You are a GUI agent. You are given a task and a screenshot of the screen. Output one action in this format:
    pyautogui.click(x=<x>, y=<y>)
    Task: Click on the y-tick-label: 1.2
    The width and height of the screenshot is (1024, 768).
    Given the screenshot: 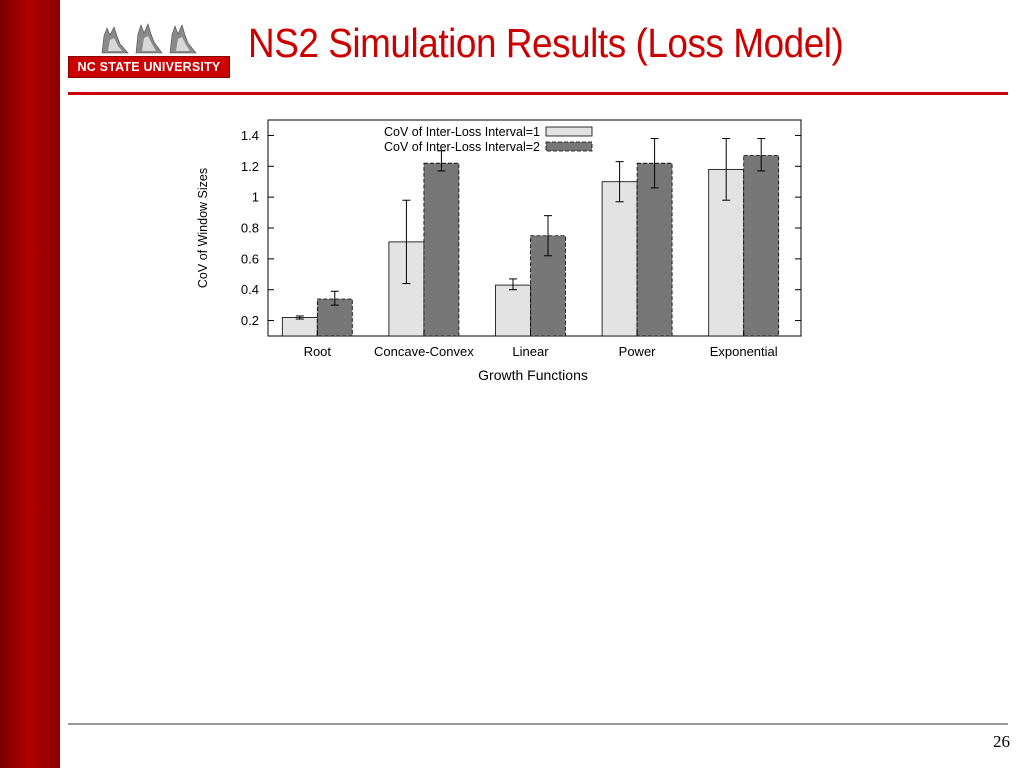 What is the action you would take?
    pyautogui.click(x=250, y=166)
    